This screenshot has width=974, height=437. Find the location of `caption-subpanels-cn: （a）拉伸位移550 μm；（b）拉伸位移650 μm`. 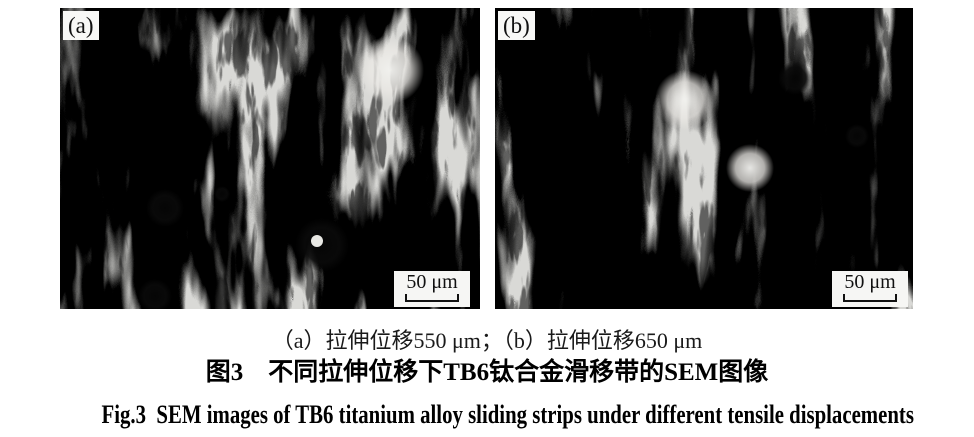

caption-subpanels-cn: （a）拉伸位移550 μm；（b）拉伸位移650 μm is located at coordinates (487, 340).